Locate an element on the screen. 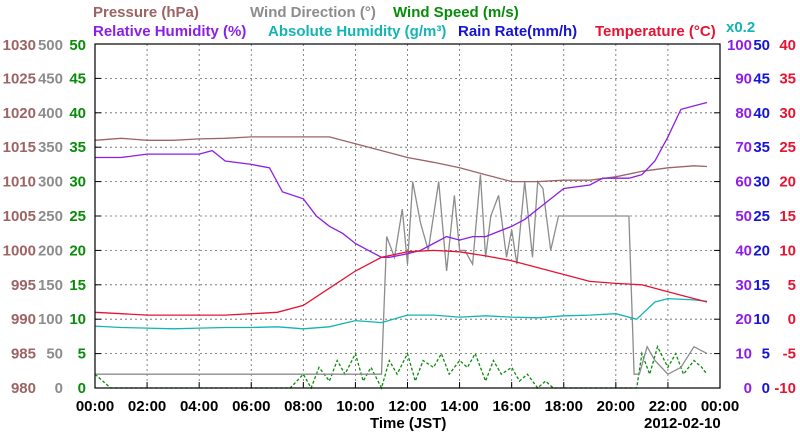  tick-label-relative-humidity: 20 is located at coordinates (743, 319).